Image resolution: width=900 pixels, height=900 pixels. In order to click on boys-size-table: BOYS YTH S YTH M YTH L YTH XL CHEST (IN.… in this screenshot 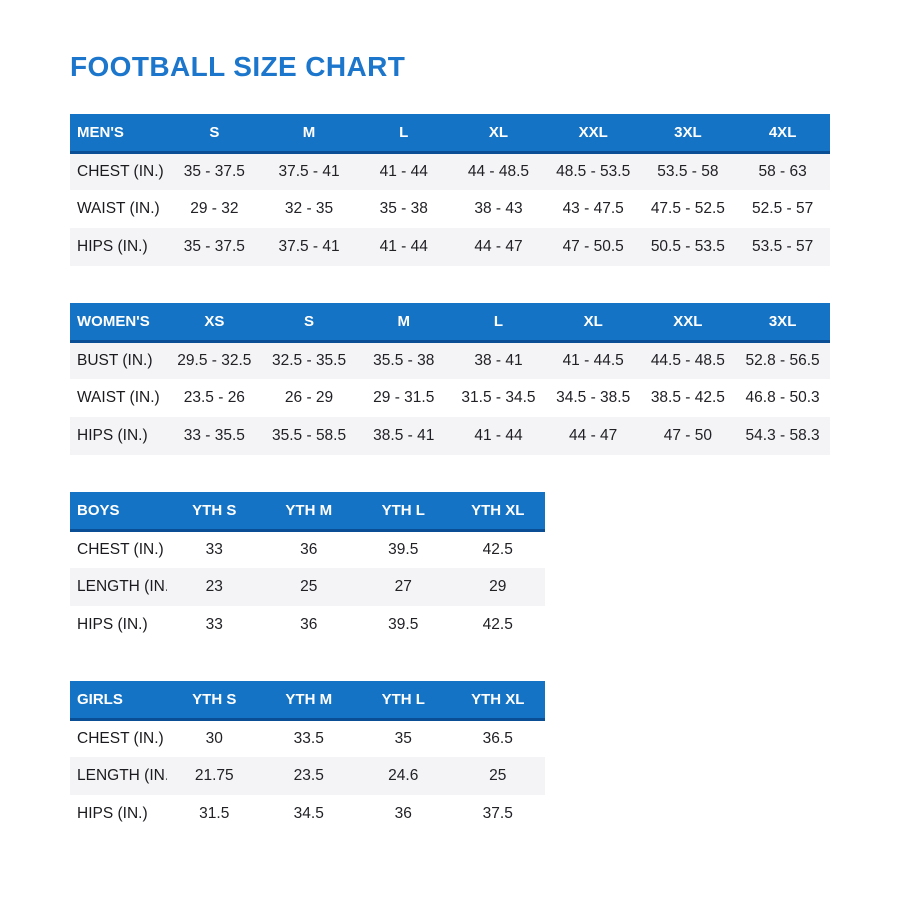, I will do `click(307, 568)`.